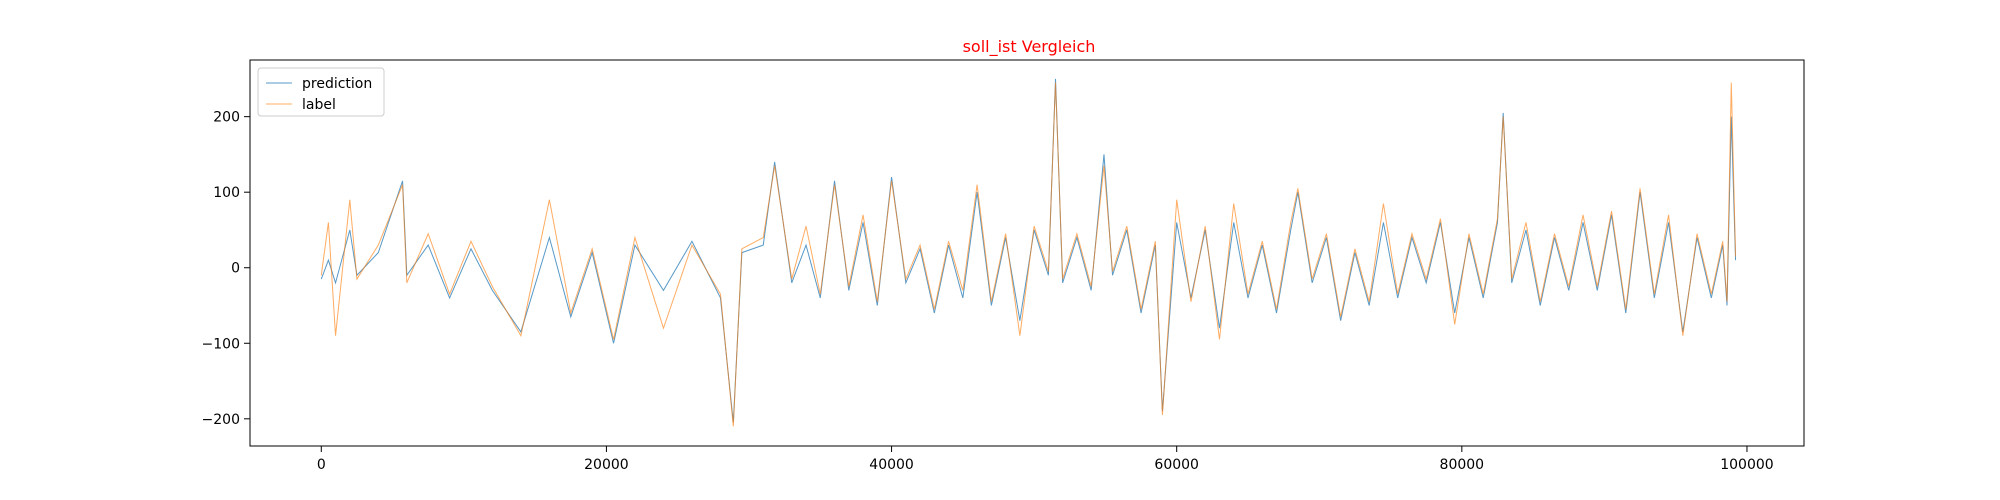 This screenshot has width=2000, height=500. What do you see at coordinates (226, 118) in the screenshot?
I see `y-tick-label-200: 200` at bounding box center [226, 118].